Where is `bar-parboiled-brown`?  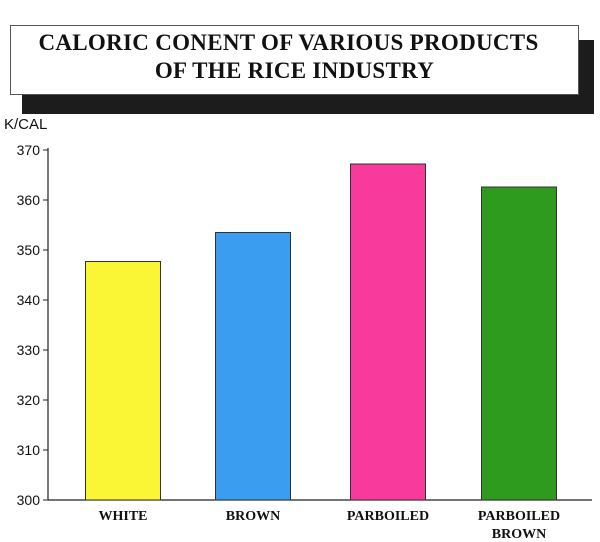 bar-parboiled-brown is located at coordinates (519, 343).